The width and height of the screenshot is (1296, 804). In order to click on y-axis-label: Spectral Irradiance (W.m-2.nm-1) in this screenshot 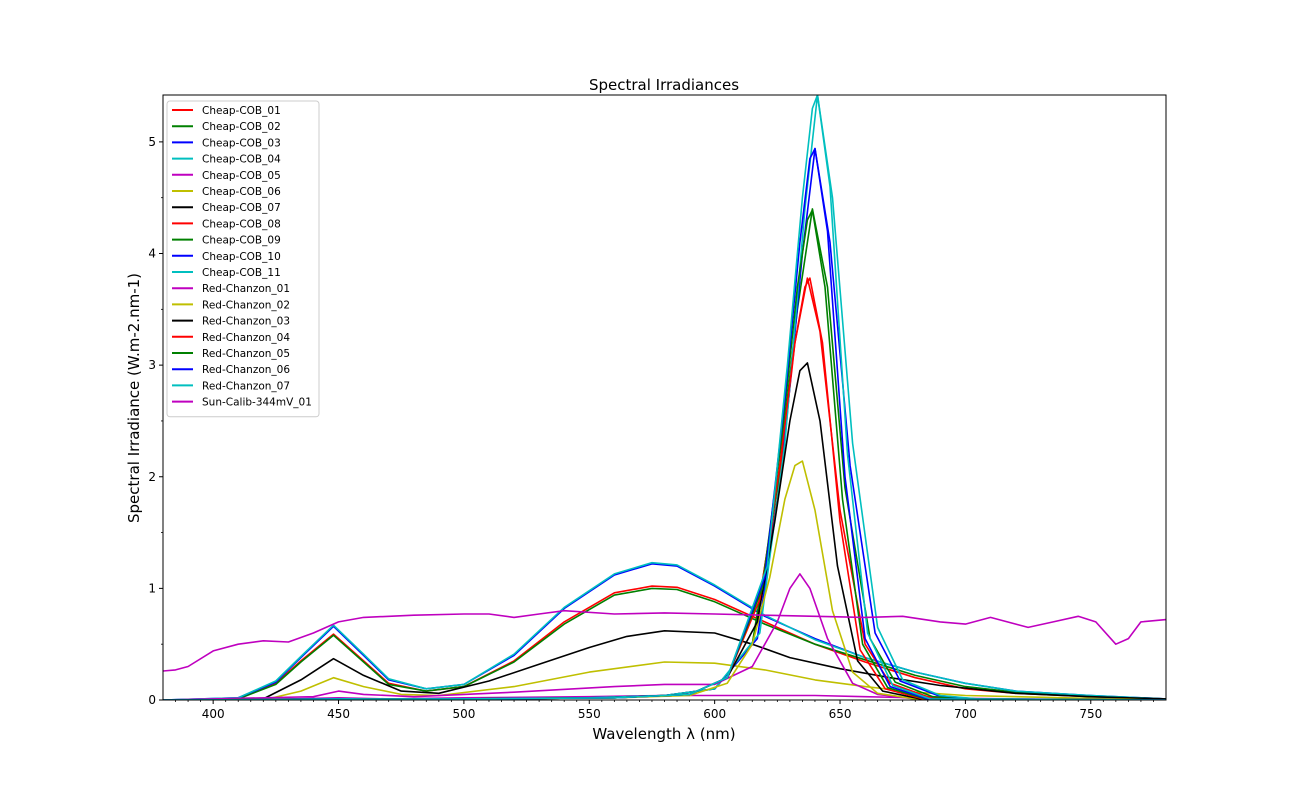, I will do `click(134, 398)`.